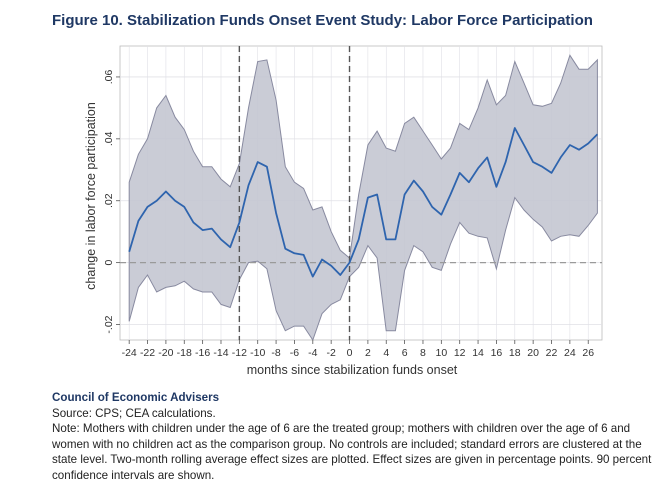 The image size is (669, 498). Describe the element at coordinates (460, 353) in the screenshot. I see `x-tick-label: 12` at that location.